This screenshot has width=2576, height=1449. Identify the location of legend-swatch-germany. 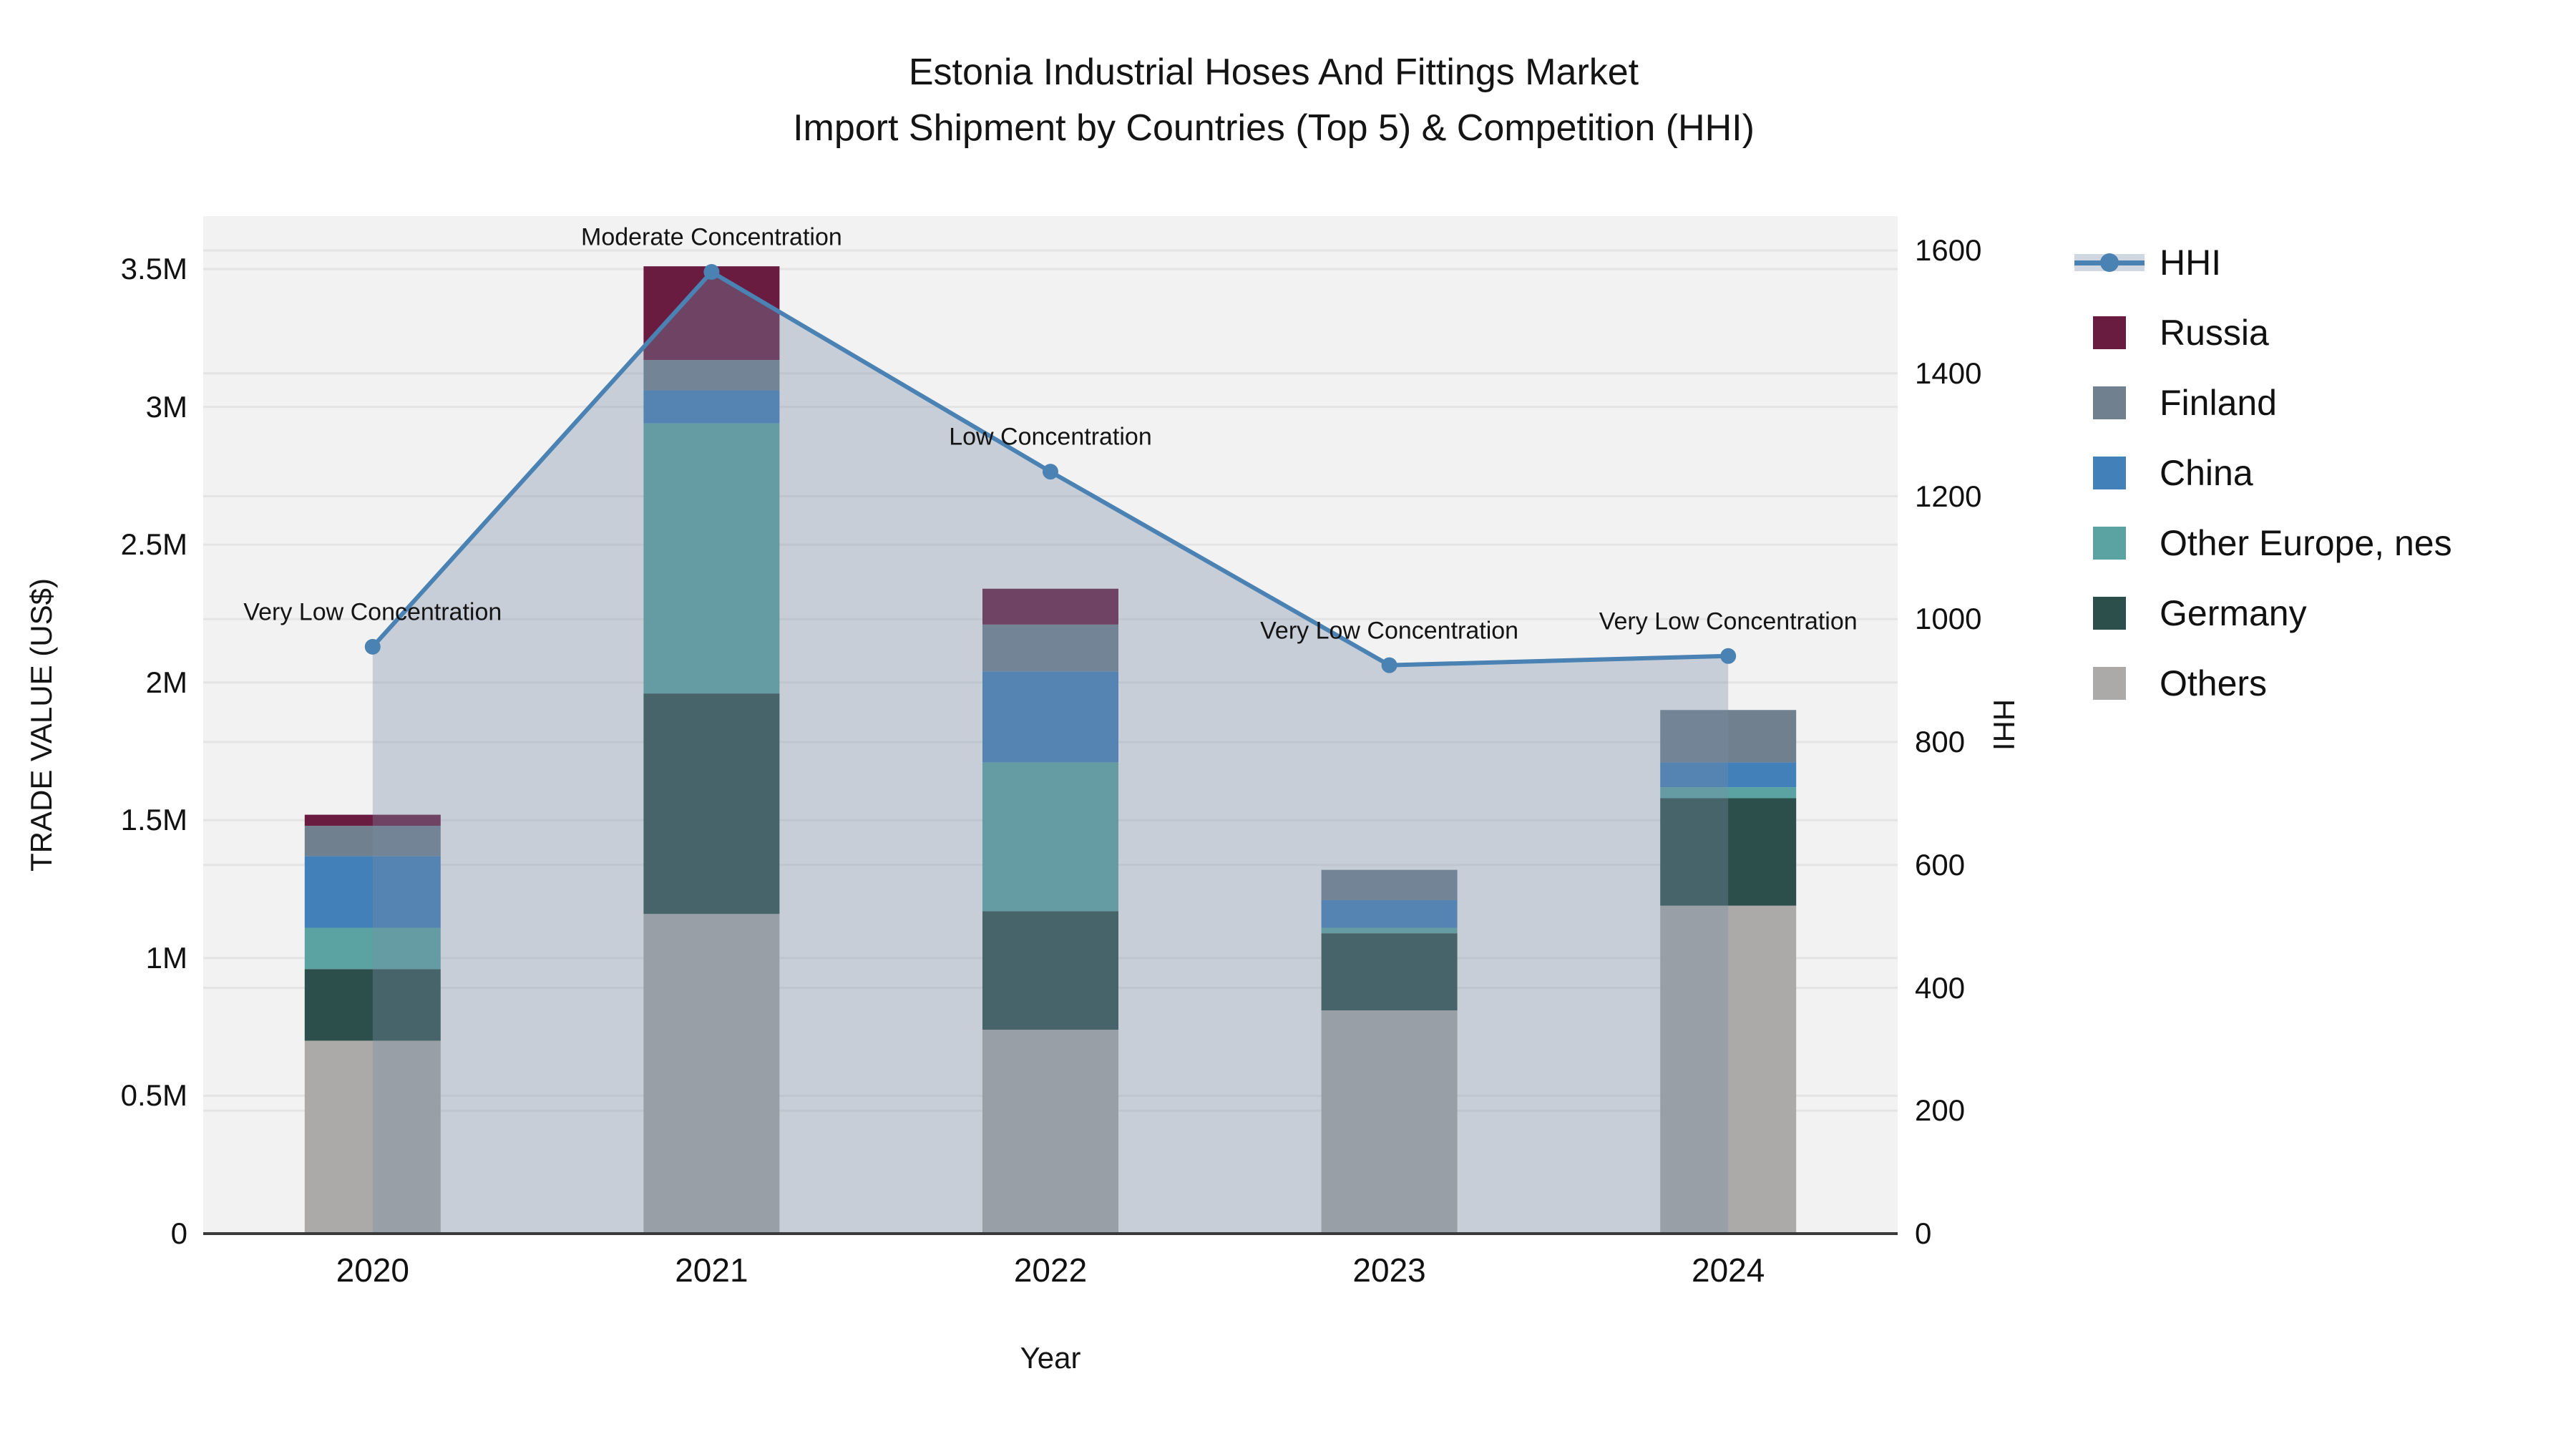
(2109, 613).